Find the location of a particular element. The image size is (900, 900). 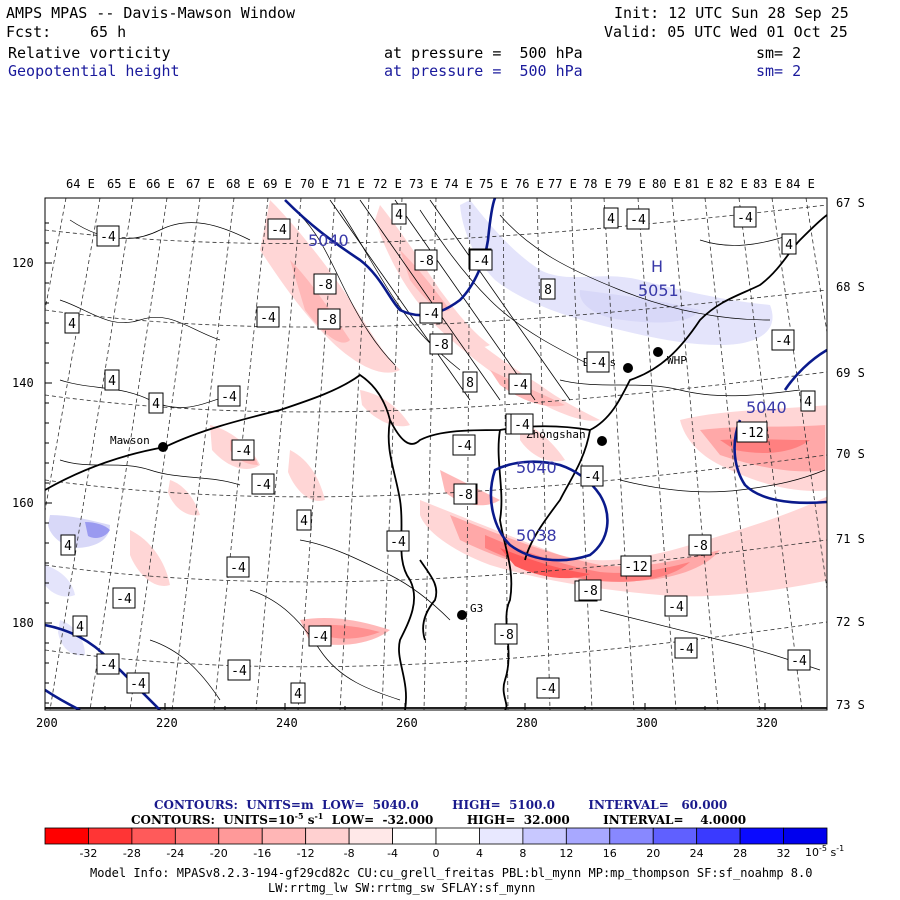

station-label-zhongshan: Zhongshan is located at coordinates (556, 434).